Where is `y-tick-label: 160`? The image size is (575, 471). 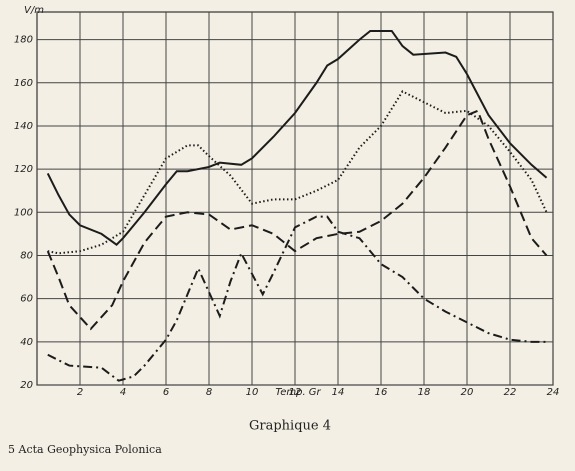 y-tick-label: 160 is located at coordinates (23, 83).